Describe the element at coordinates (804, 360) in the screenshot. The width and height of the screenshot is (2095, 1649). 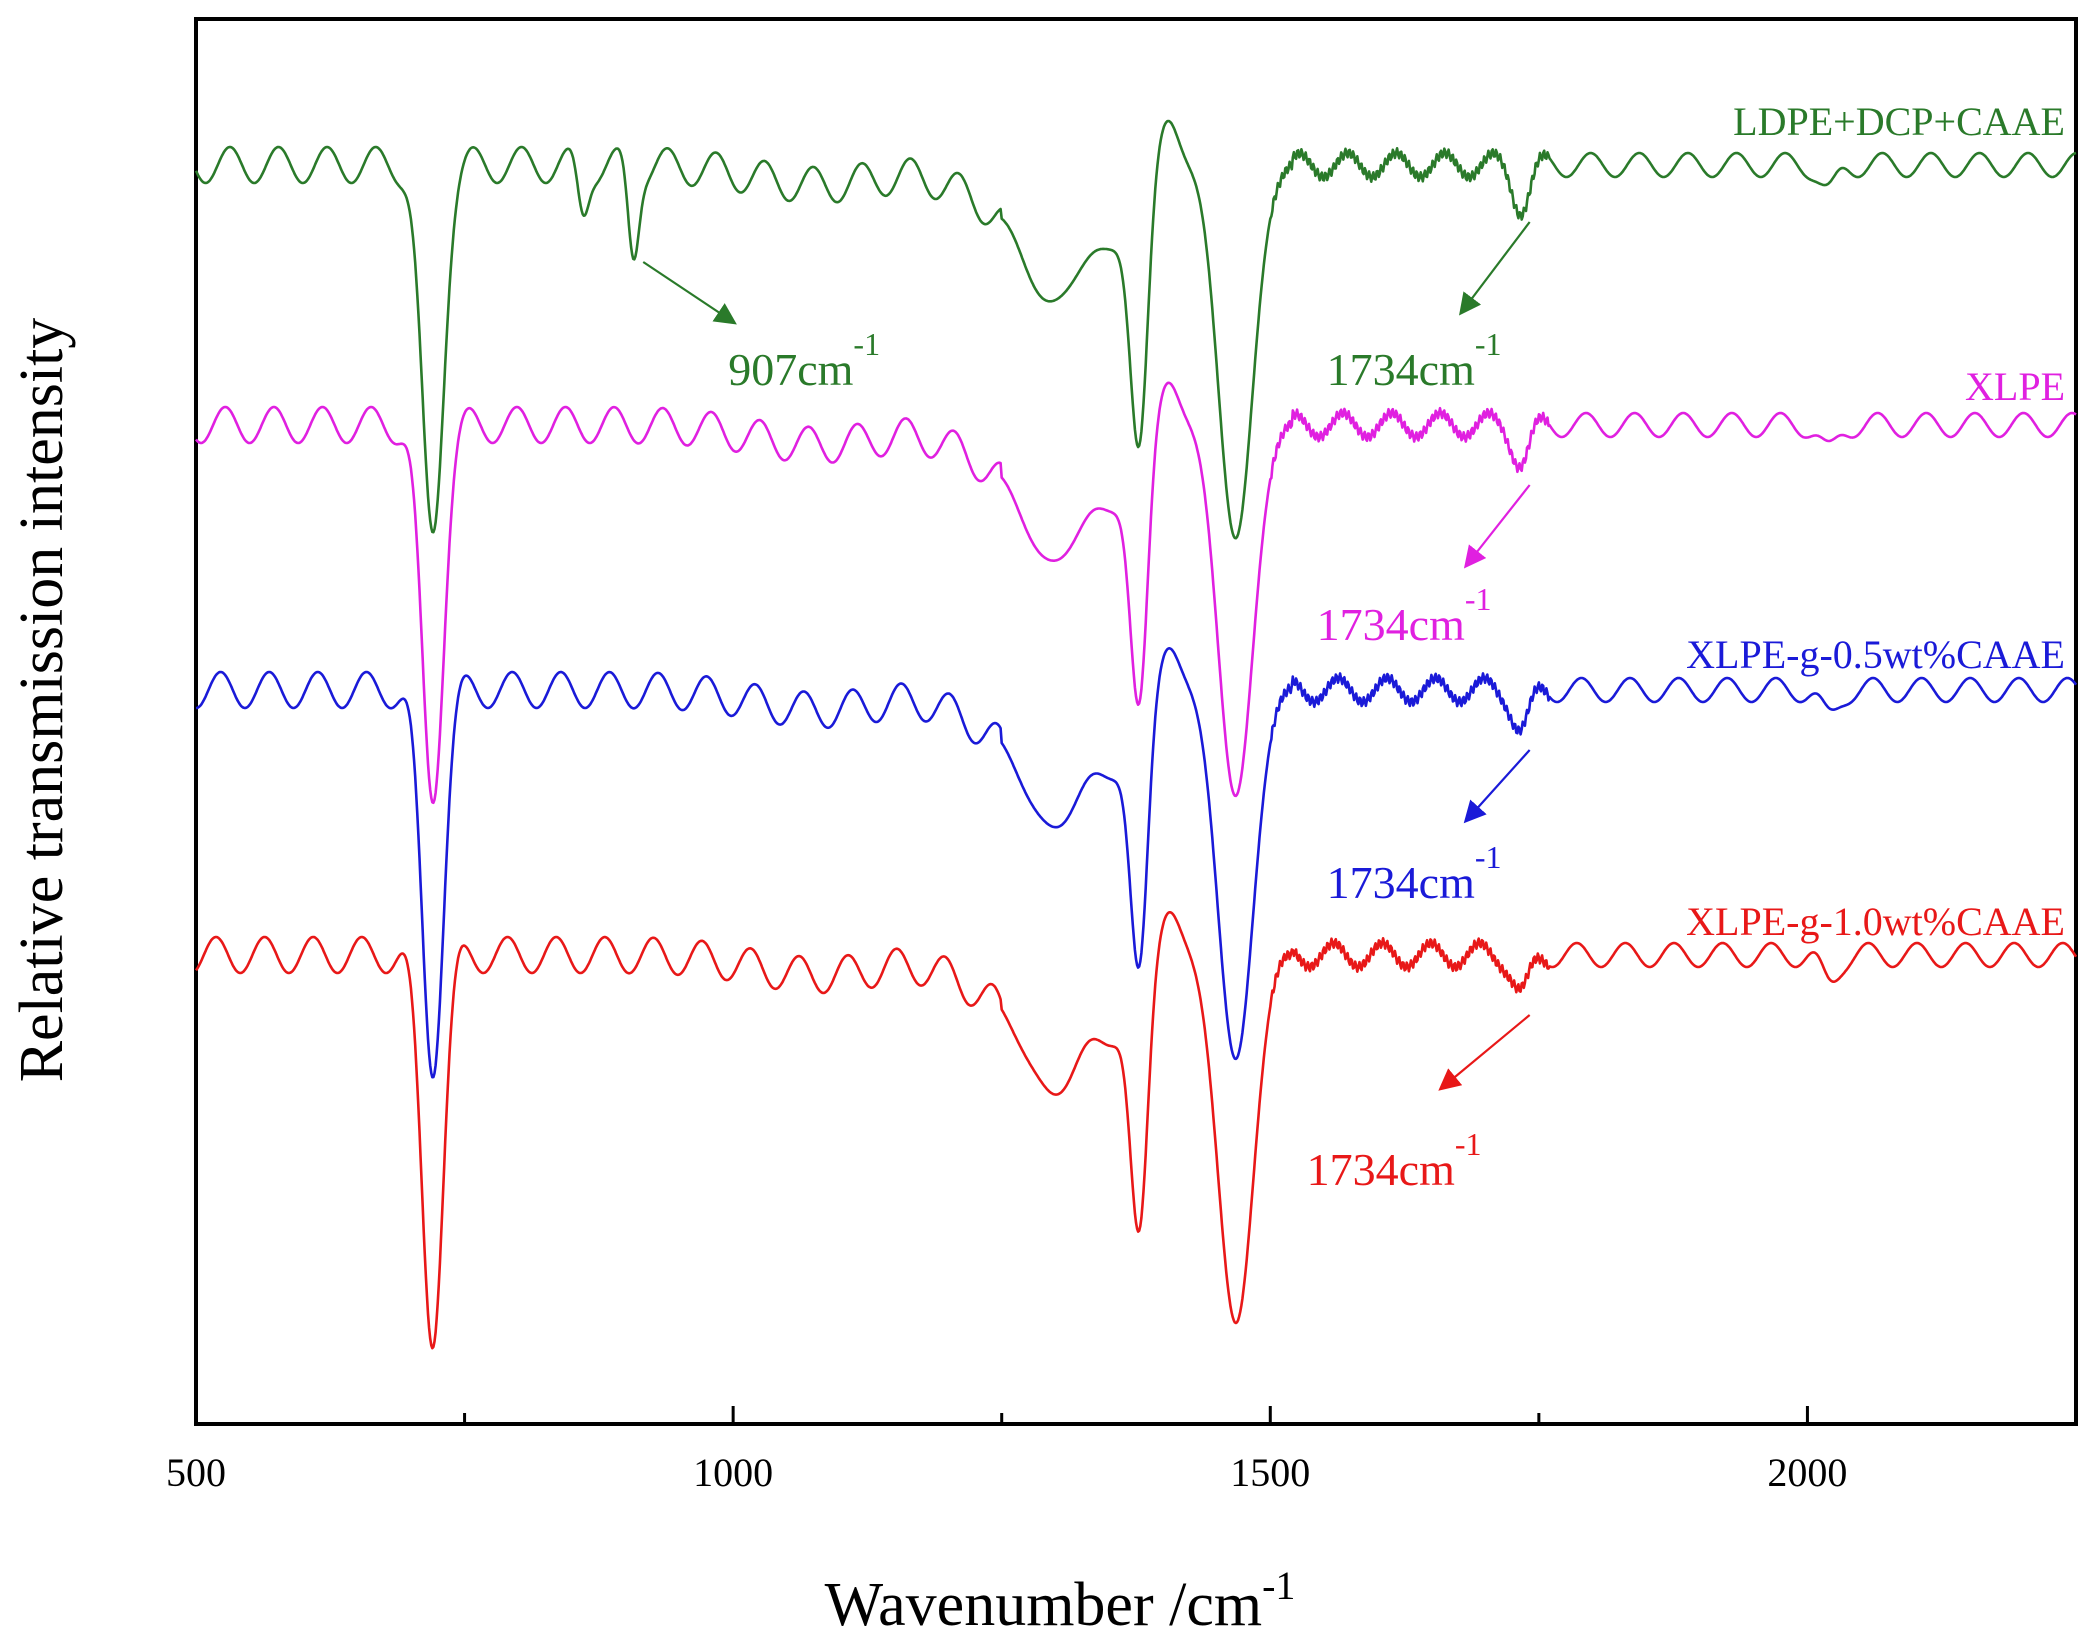
I see `annotation-label: 907cm-1` at that location.